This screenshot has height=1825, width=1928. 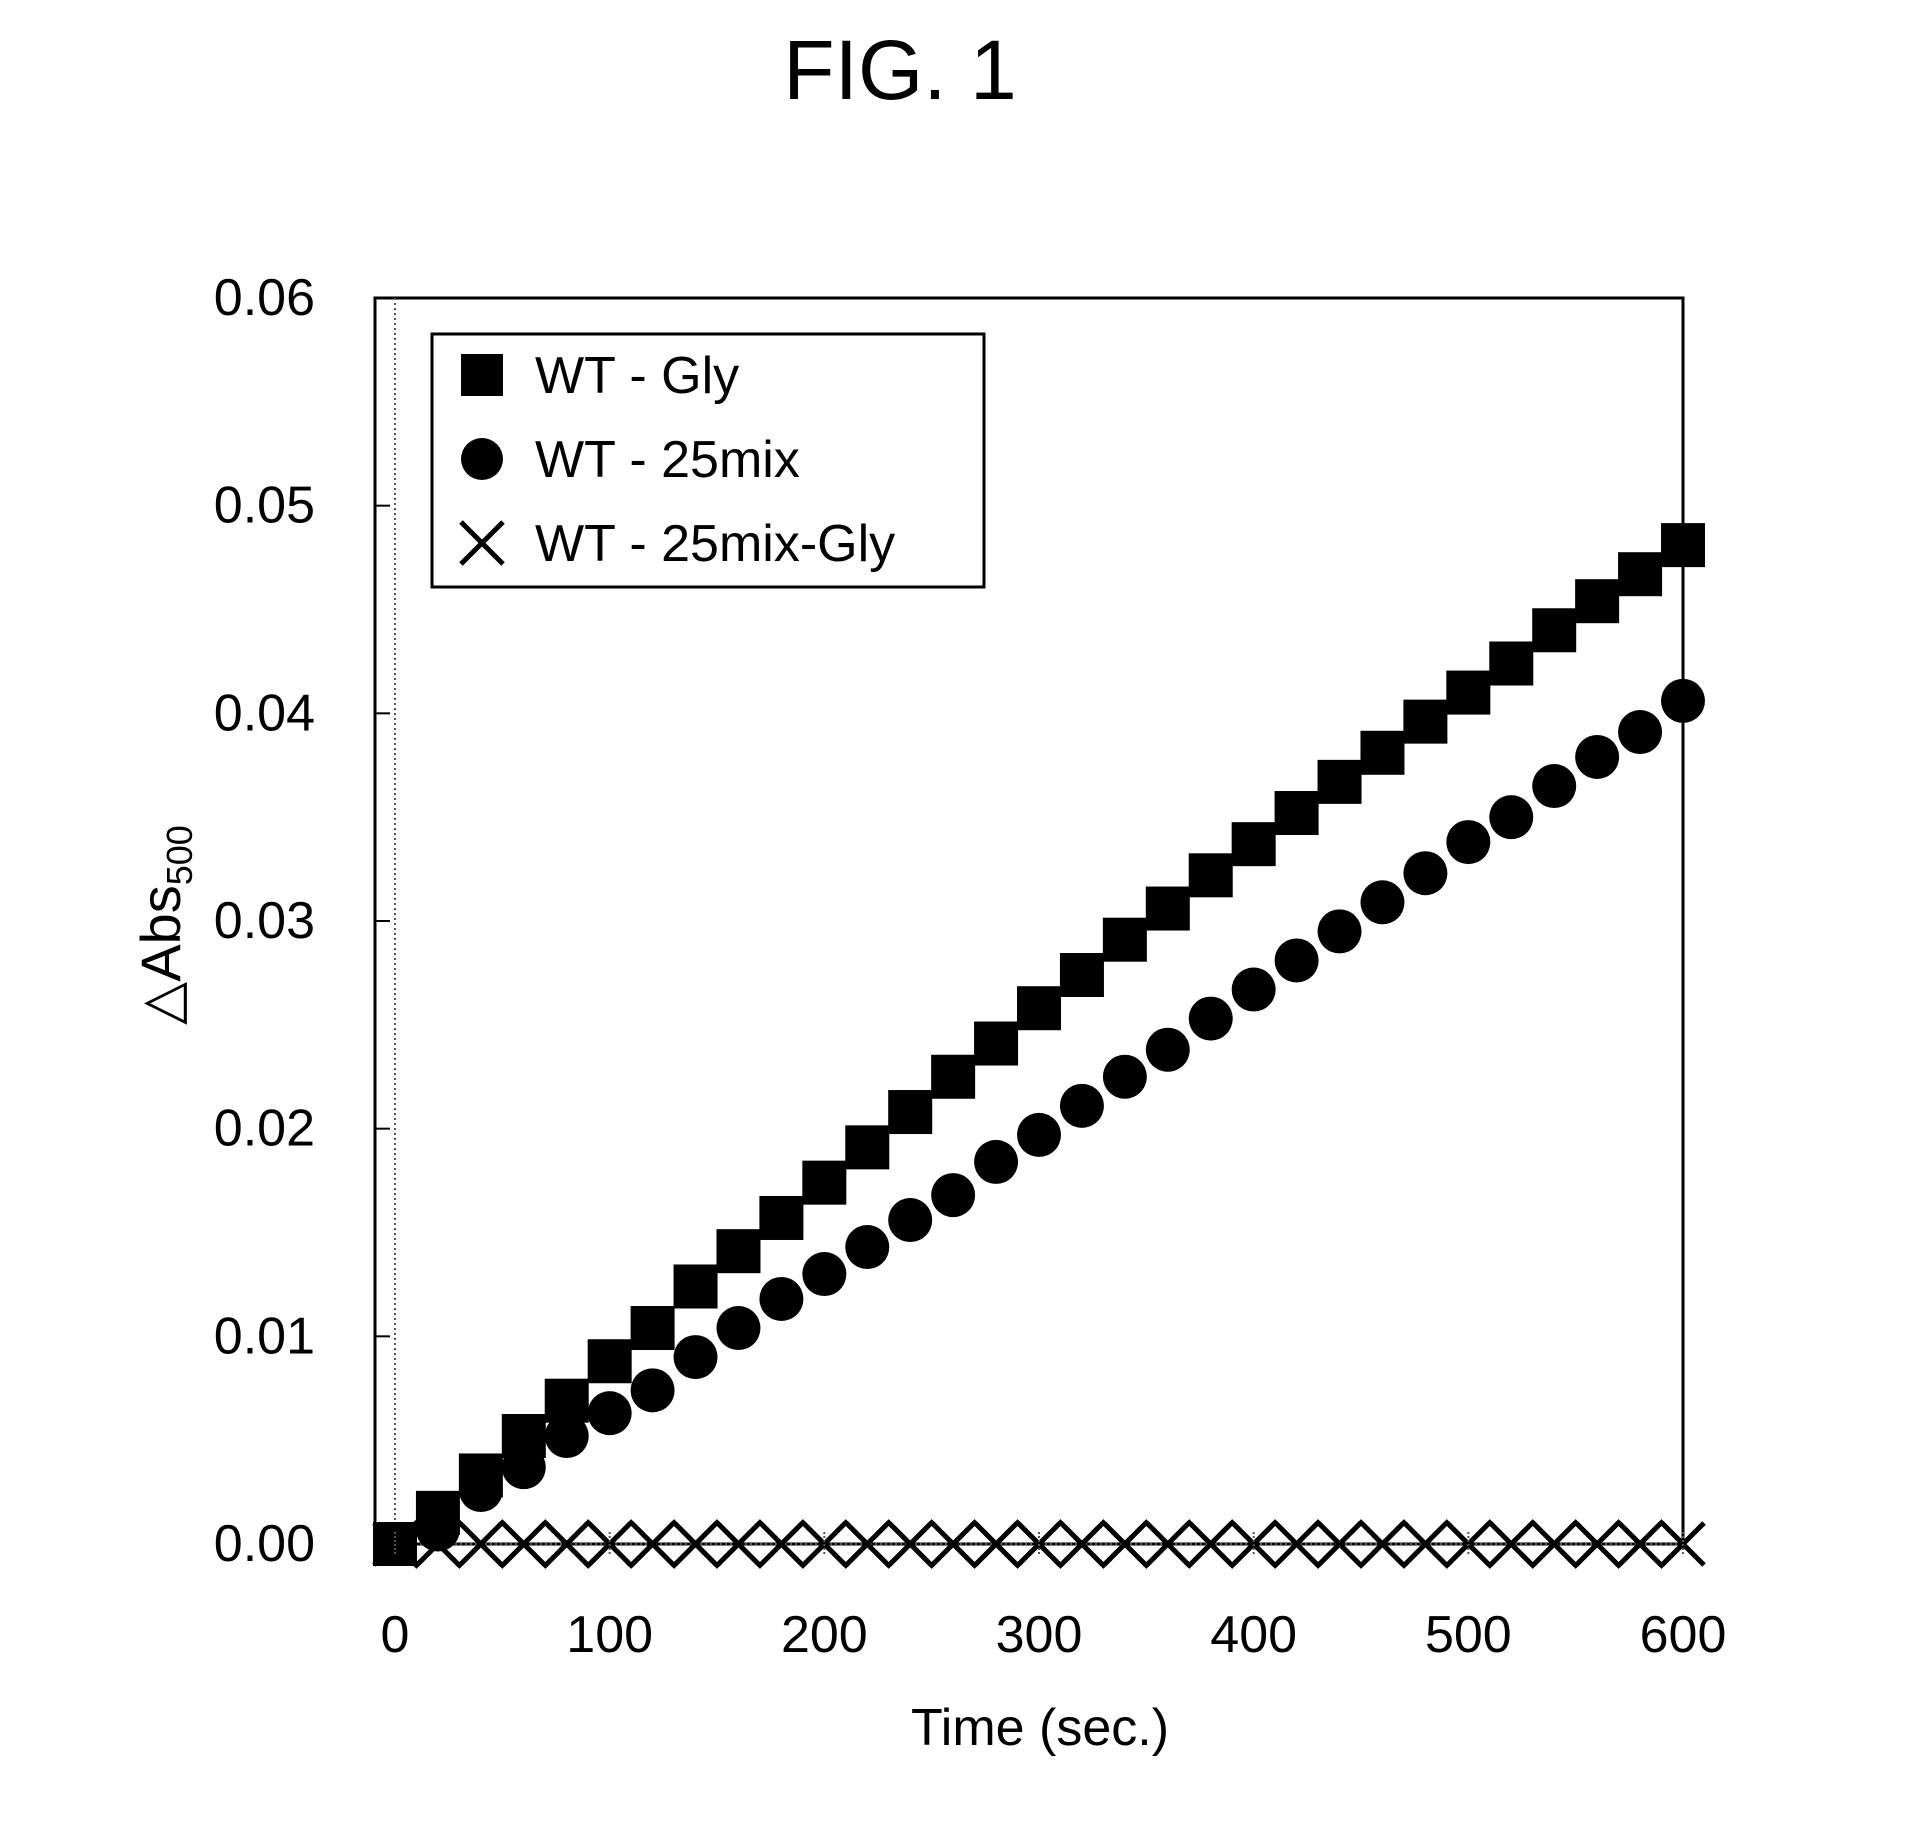 I want to click on x-tick-label: 600, so click(x=1683, y=1635).